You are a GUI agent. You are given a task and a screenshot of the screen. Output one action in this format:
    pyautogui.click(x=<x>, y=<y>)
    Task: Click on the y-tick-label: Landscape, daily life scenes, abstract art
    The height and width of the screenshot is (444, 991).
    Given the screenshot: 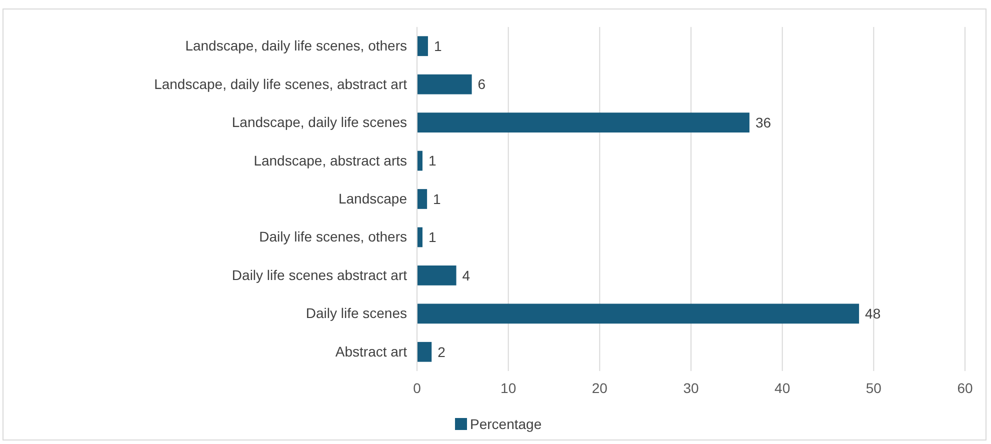 What is the action you would take?
    pyautogui.click(x=281, y=84)
    